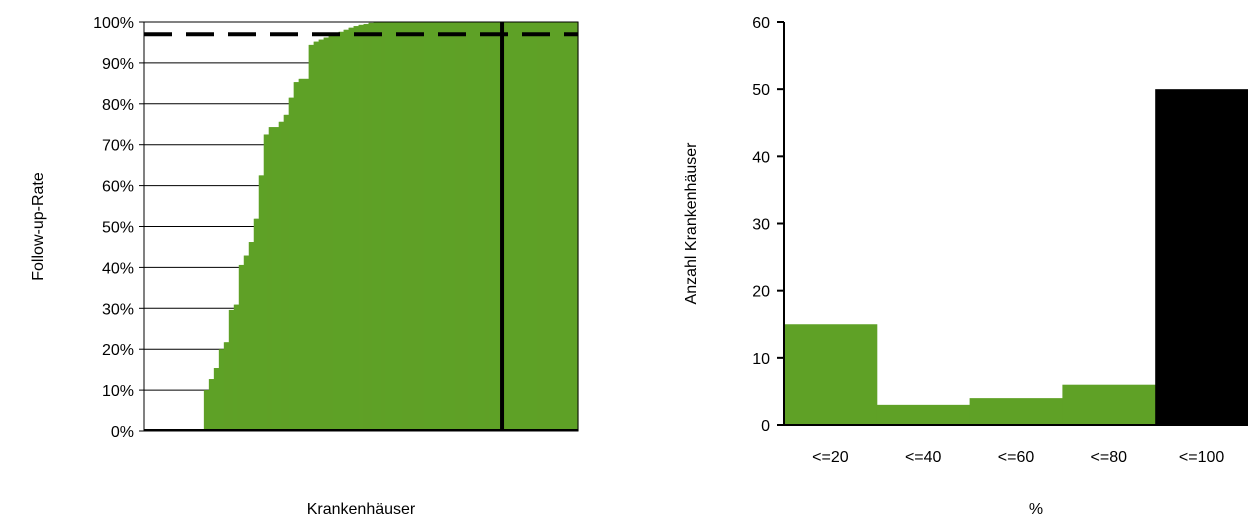  Describe the element at coordinates (118, 228) in the screenshot. I see `y-tick-label: 50%` at that location.